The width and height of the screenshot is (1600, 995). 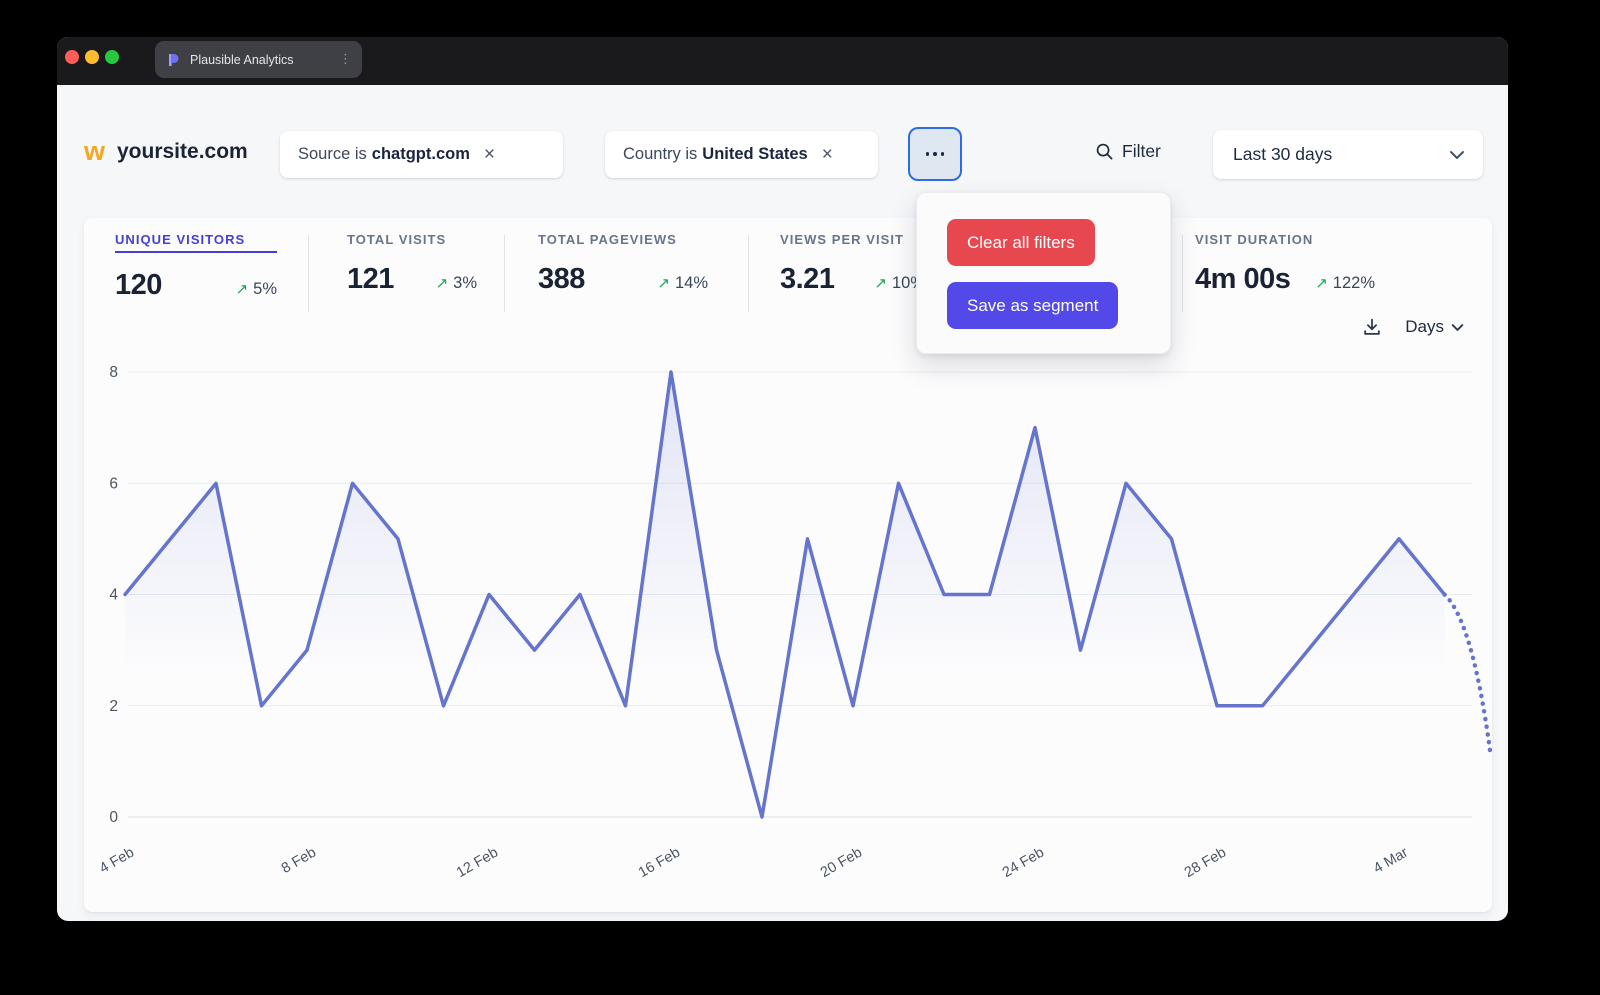 What do you see at coordinates (607, 239) in the screenshot?
I see `metric-label: TOTAL PAGEVIEWS` at bounding box center [607, 239].